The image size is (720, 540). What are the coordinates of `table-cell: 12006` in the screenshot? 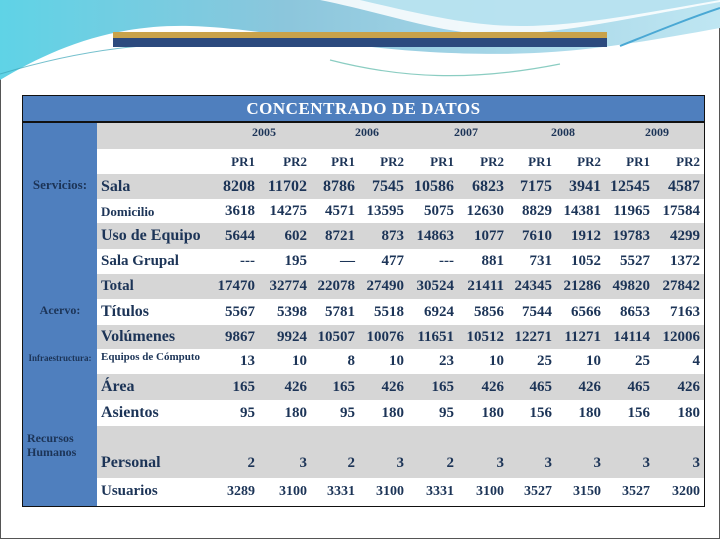 It's located at (681, 337).